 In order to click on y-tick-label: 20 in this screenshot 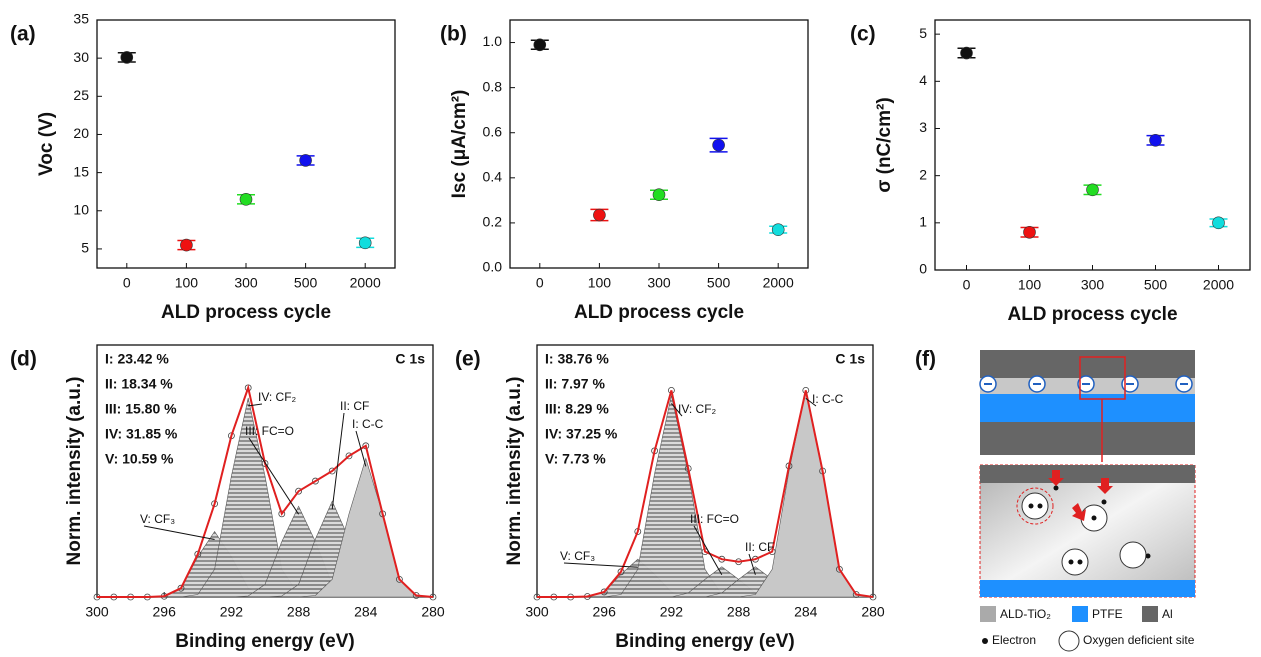, I will do `click(81, 133)`.